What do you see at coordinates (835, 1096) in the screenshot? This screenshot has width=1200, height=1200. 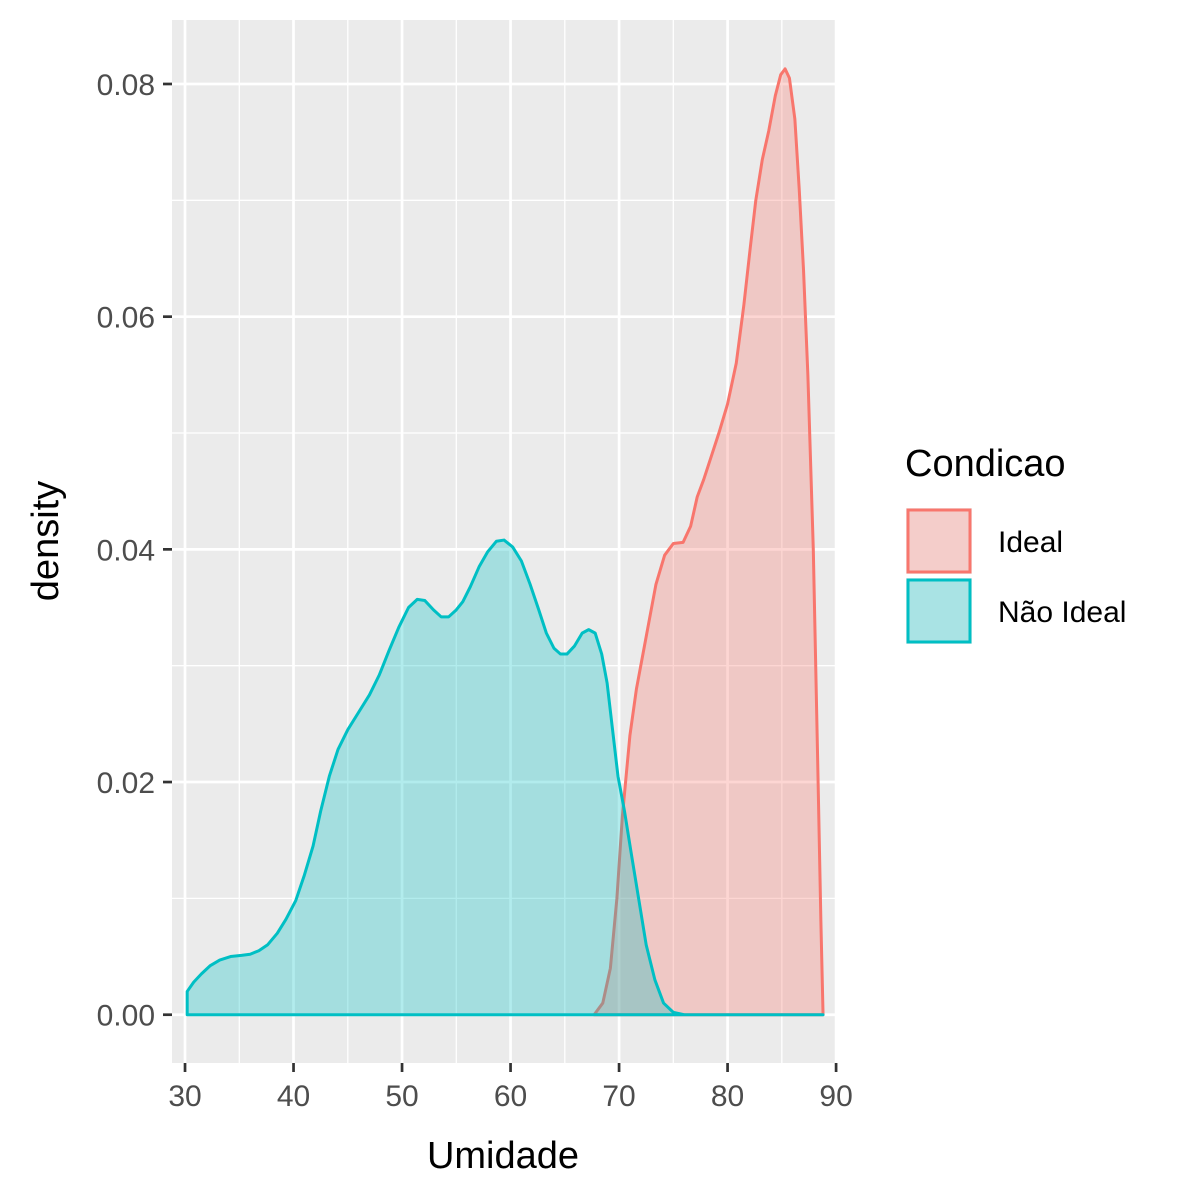 I see `x-tick-label: 90` at bounding box center [835, 1096].